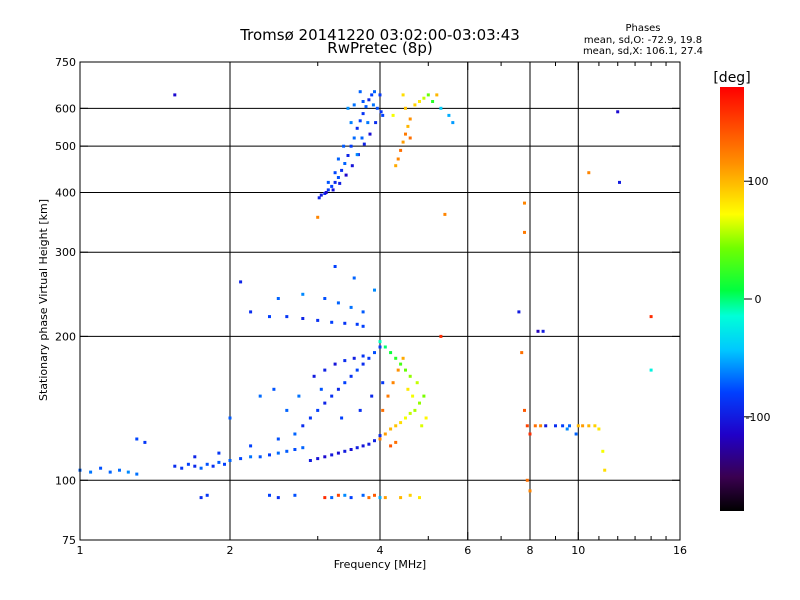 This screenshot has width=800, height=600. I want to click on x-tick-labels: 1 2 4 6 8 10 16, so click(382, 550).